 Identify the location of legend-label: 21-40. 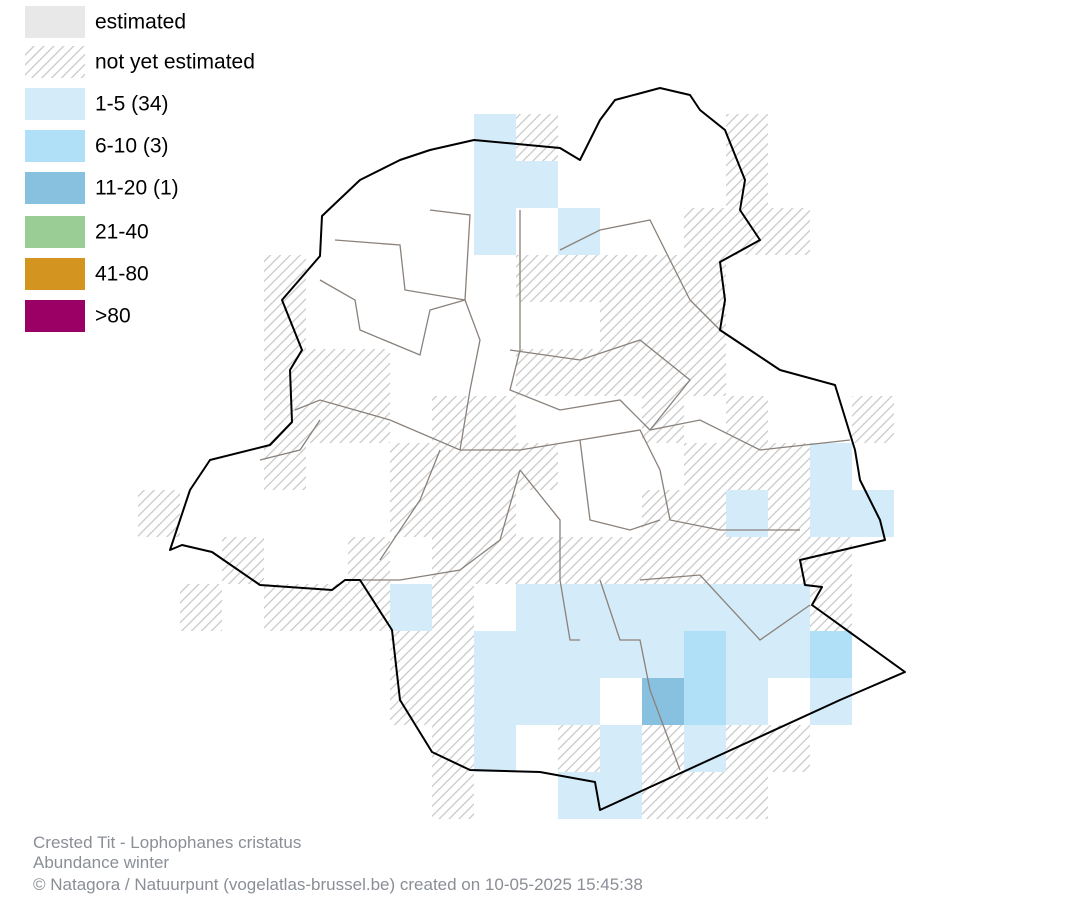
(122, 232).